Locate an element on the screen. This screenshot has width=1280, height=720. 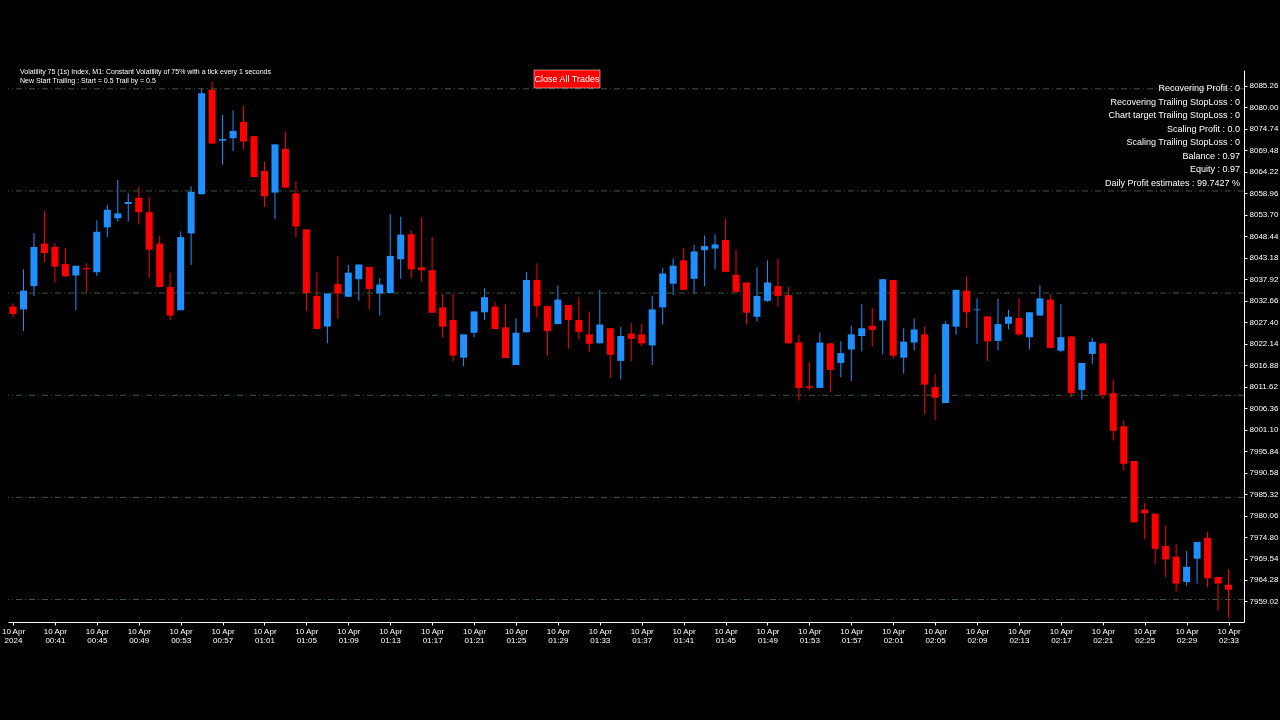
x-tick-label: 10 Apr 00:45 is located at coordinates (97, 635).